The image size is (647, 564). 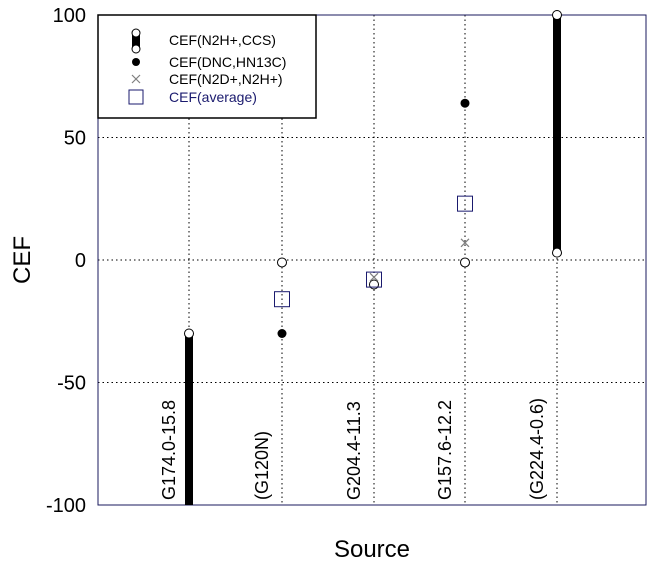 I want to click on y-tick-label: -50, so click(x=71, y=384).